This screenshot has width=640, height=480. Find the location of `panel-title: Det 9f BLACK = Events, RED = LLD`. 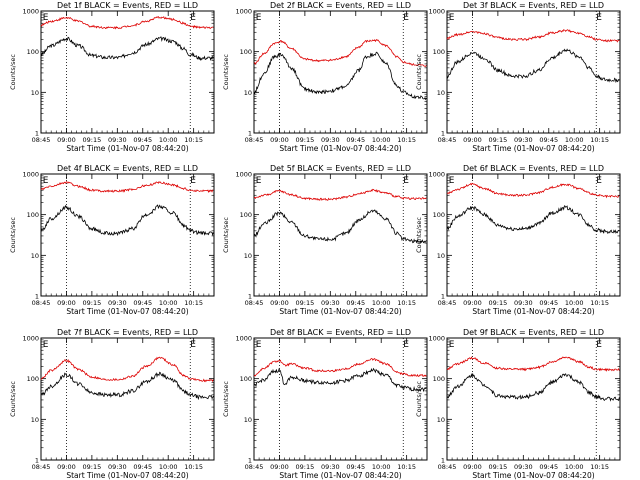

panel-title: Det 9f BLACK = Events, RED = LLD is located at coordinates (533, 332).